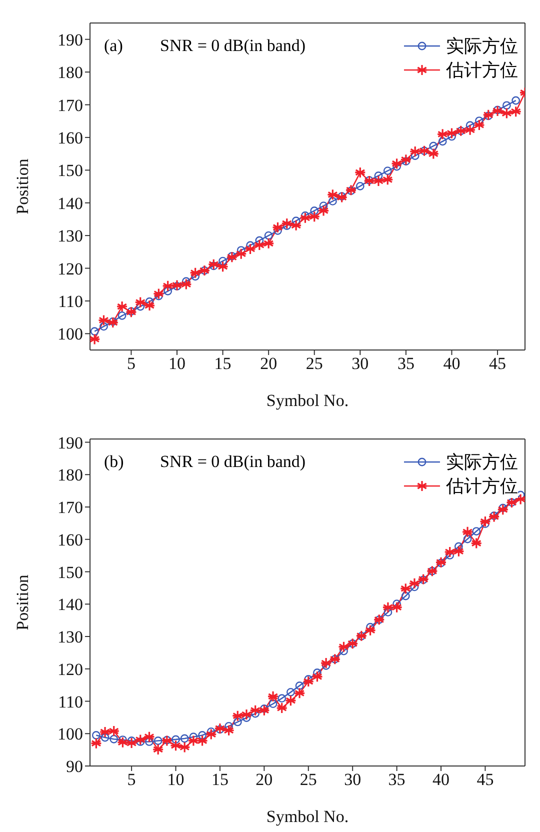 Image resolution: width=540 pixels, height=832 pixels. Describe the element at coordinates (70, 604) in the screenshot. I see `y-tick-label: 140` at that location.